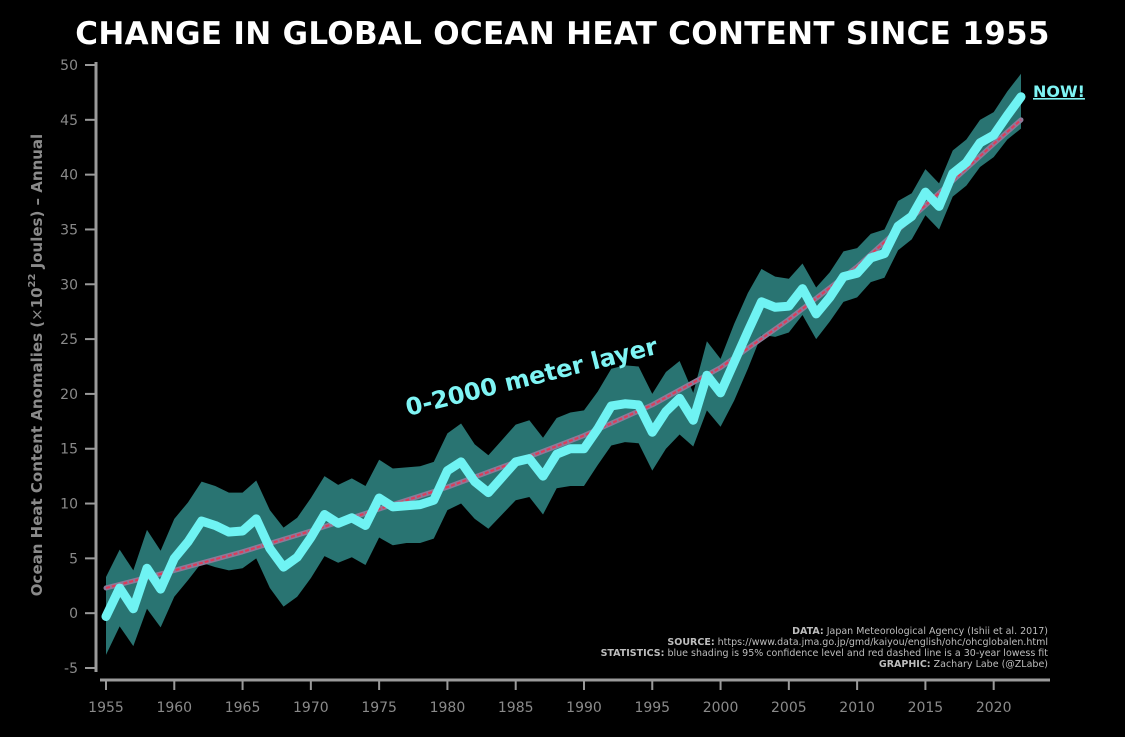 The height and width of the screenshot is (737, 1125). What do you see at coordinates (989, 664) in the screenshot?
I see `credit-text: Zachary Labe (@ZLabe)` at bounding box center [989, 664].